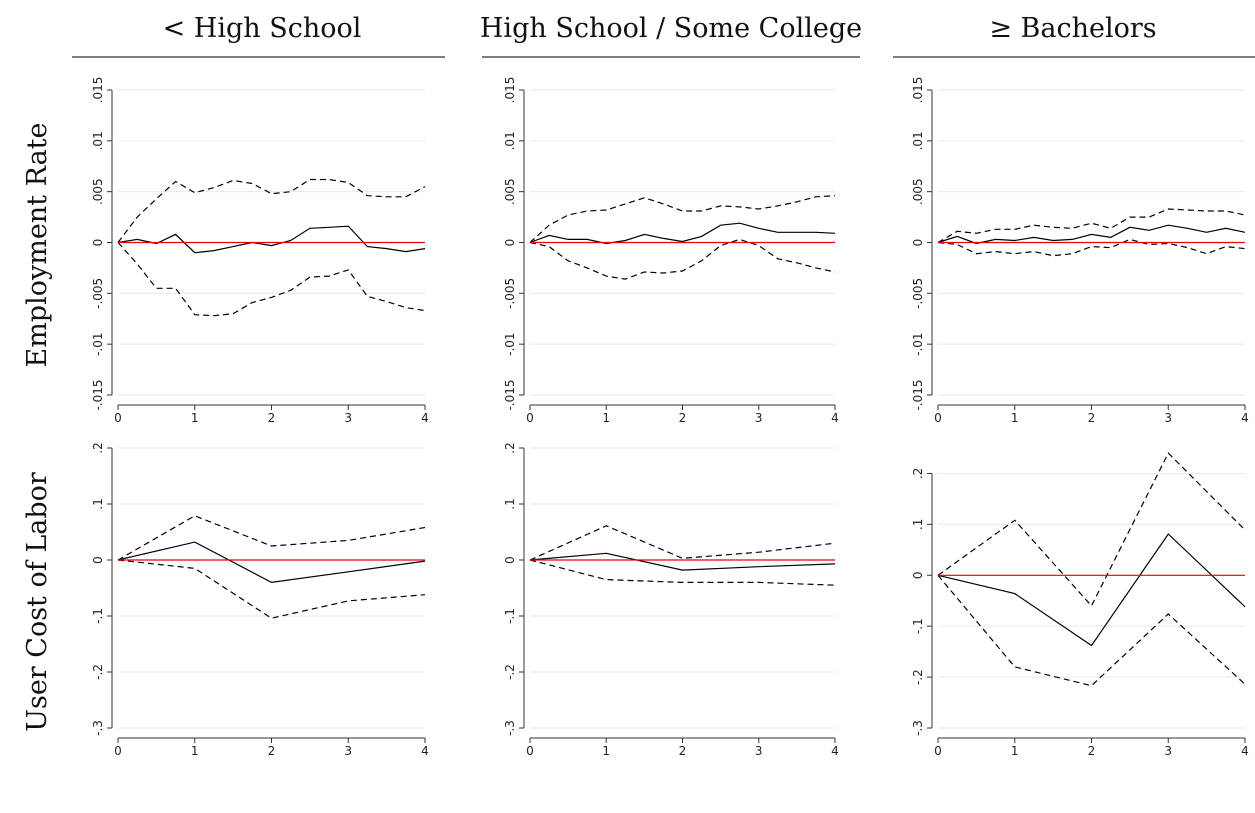  I want to click on panel-r0-c1: -.015 -.01 -.005 0 .005 .01 .015 0 1 2 3 4, so click(671, 251).